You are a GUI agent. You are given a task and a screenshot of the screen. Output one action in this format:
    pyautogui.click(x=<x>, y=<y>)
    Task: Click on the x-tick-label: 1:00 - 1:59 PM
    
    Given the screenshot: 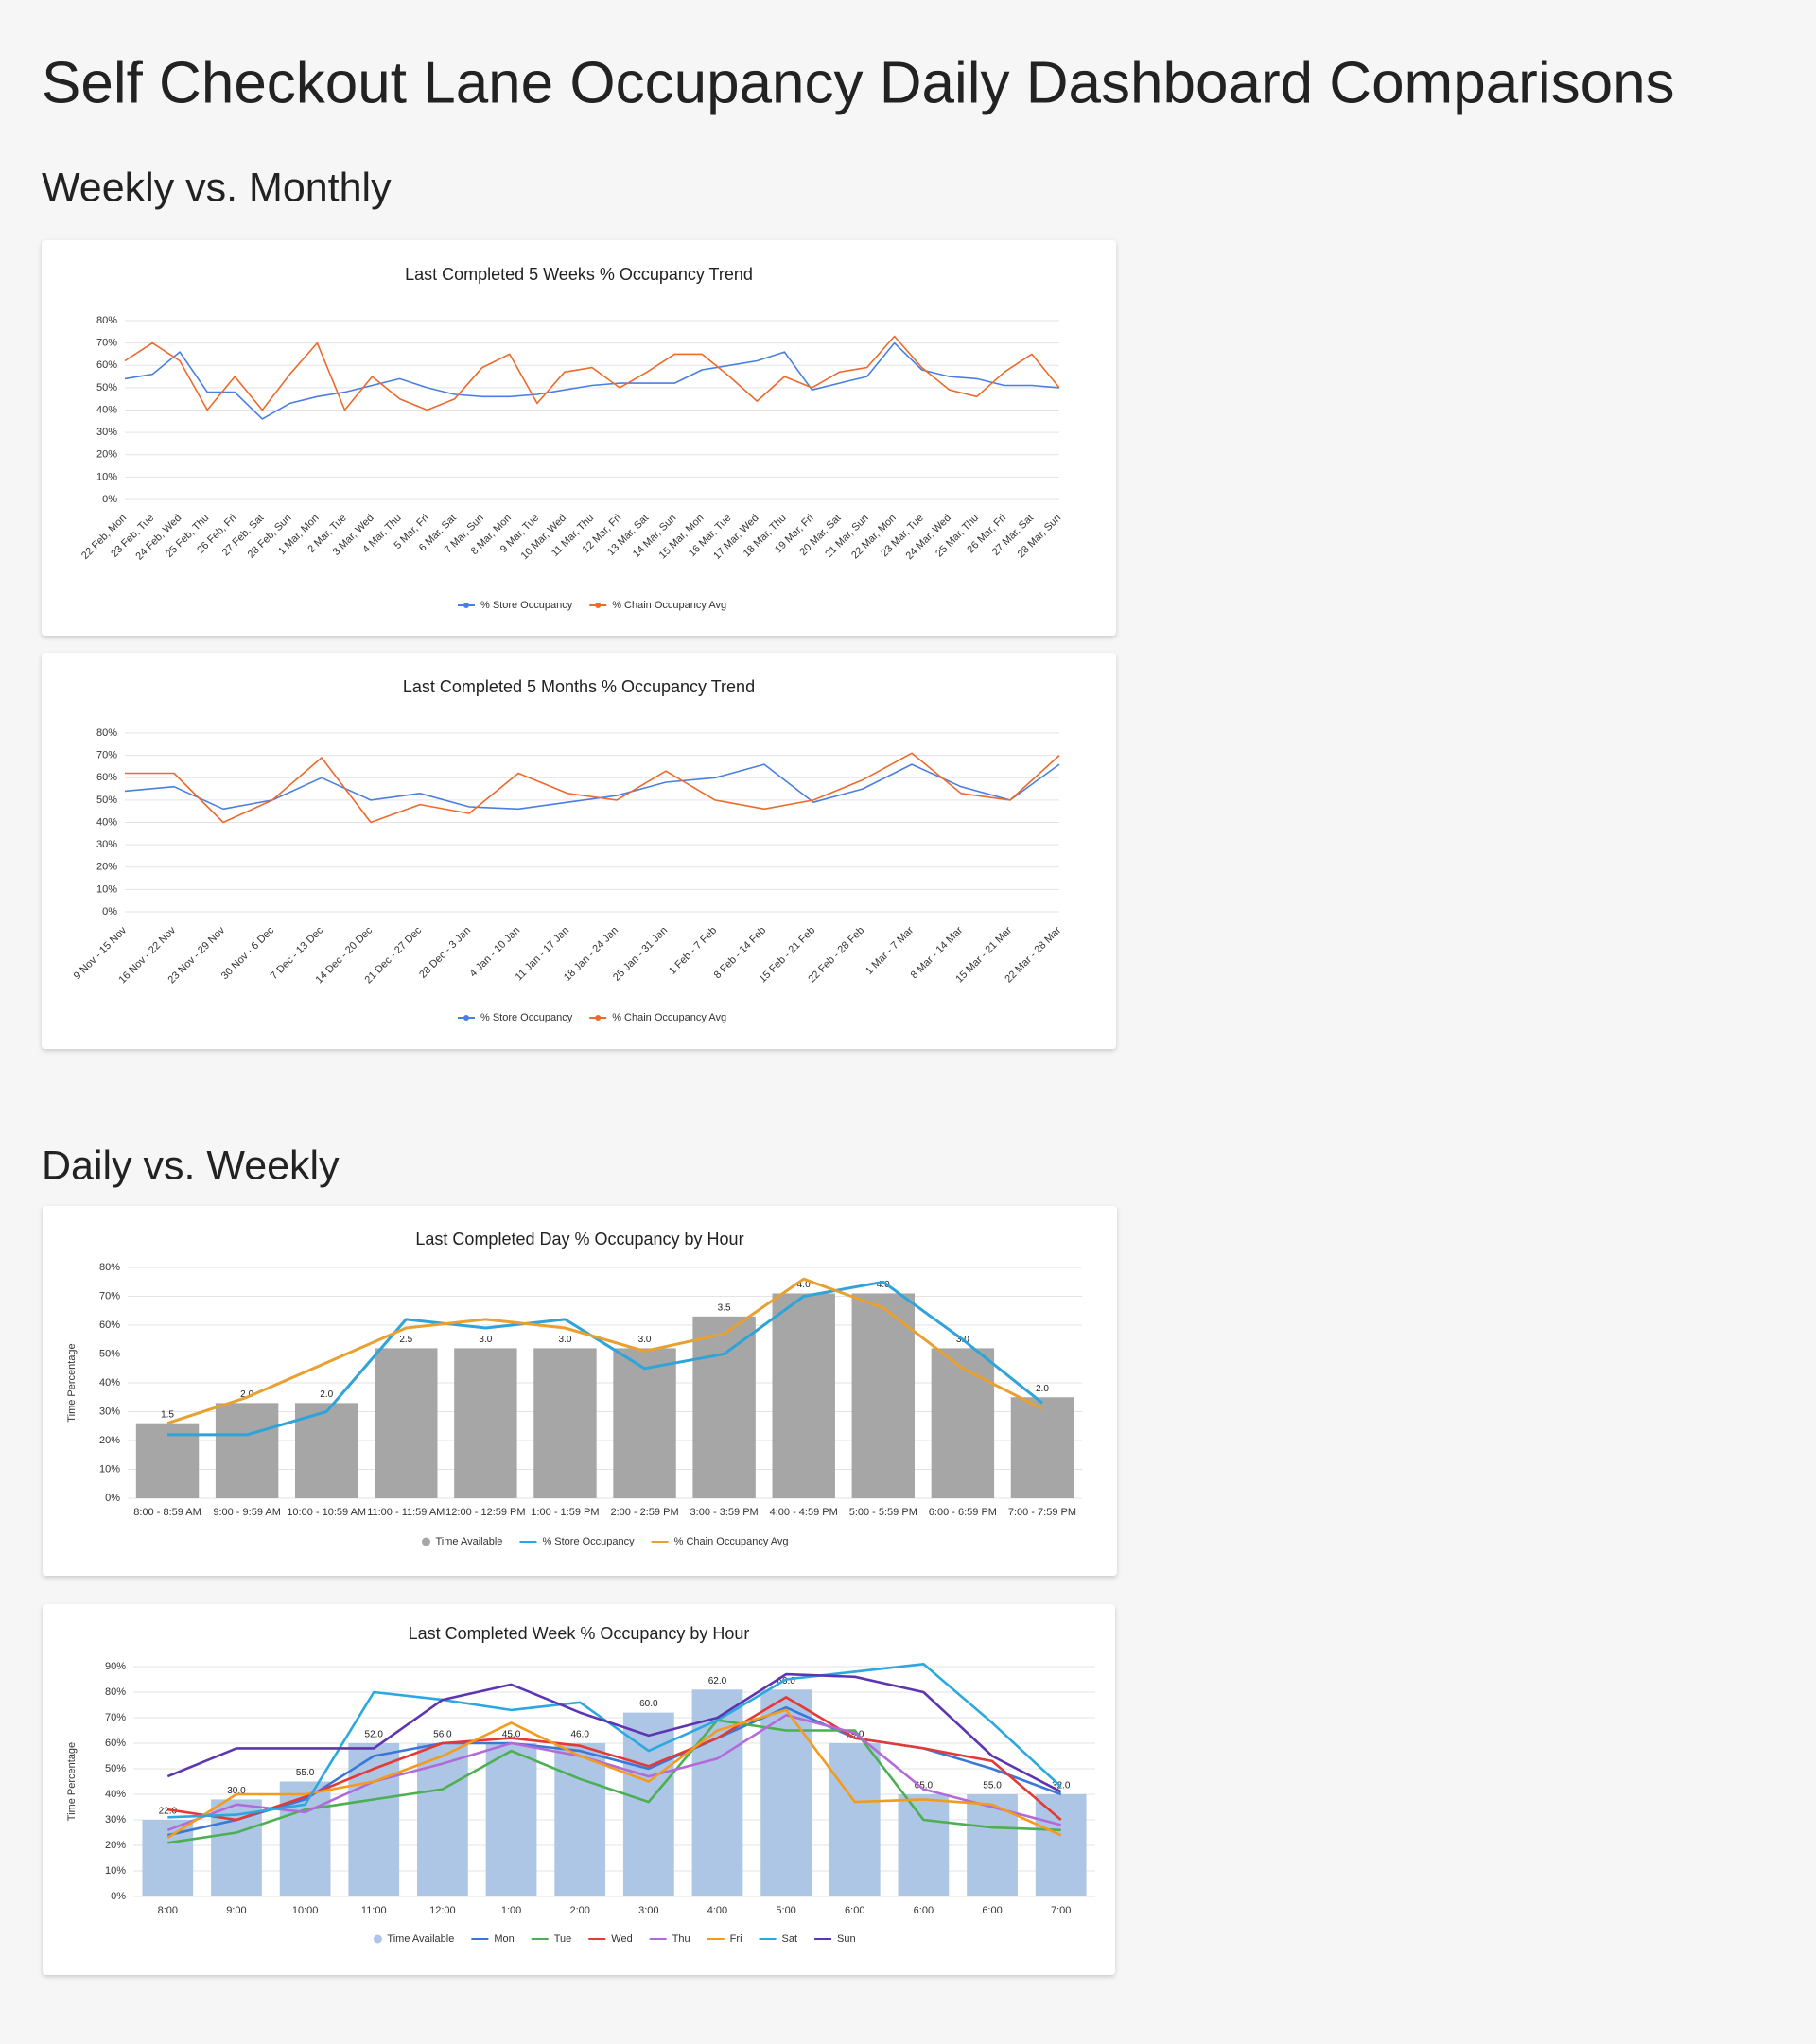 What is the action you would take?
    pyautogui.click(x=565, y=1512)
    